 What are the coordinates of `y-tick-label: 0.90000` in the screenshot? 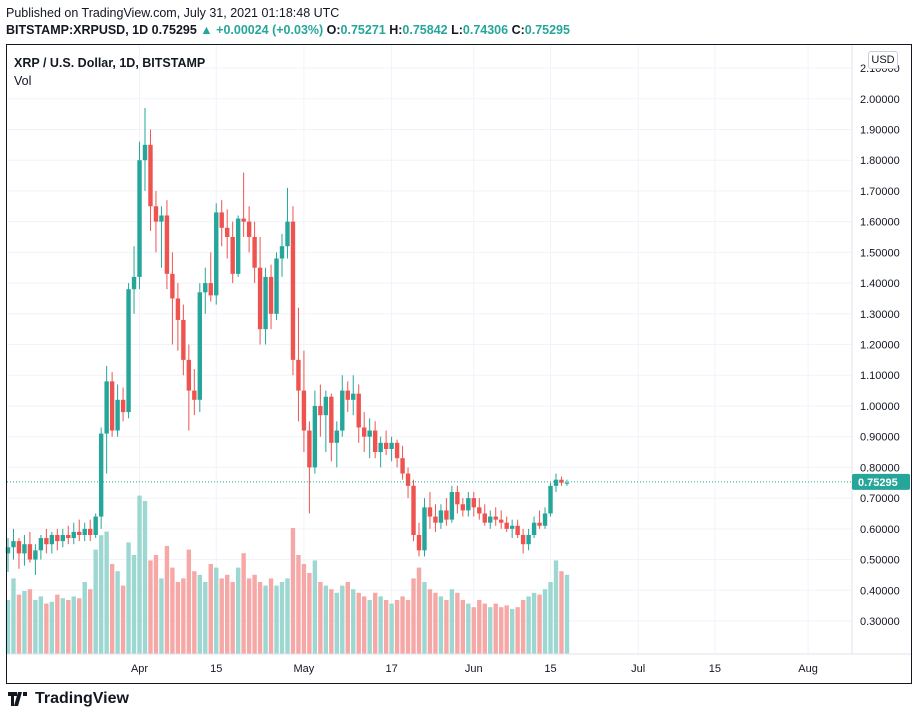 It's located at (880, 438).